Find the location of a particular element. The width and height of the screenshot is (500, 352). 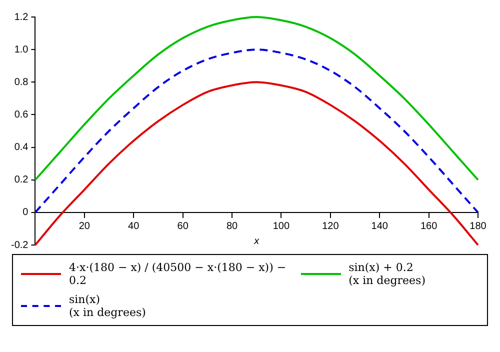

y-tick-label: 0.2 is located at coordinates (21, 180).